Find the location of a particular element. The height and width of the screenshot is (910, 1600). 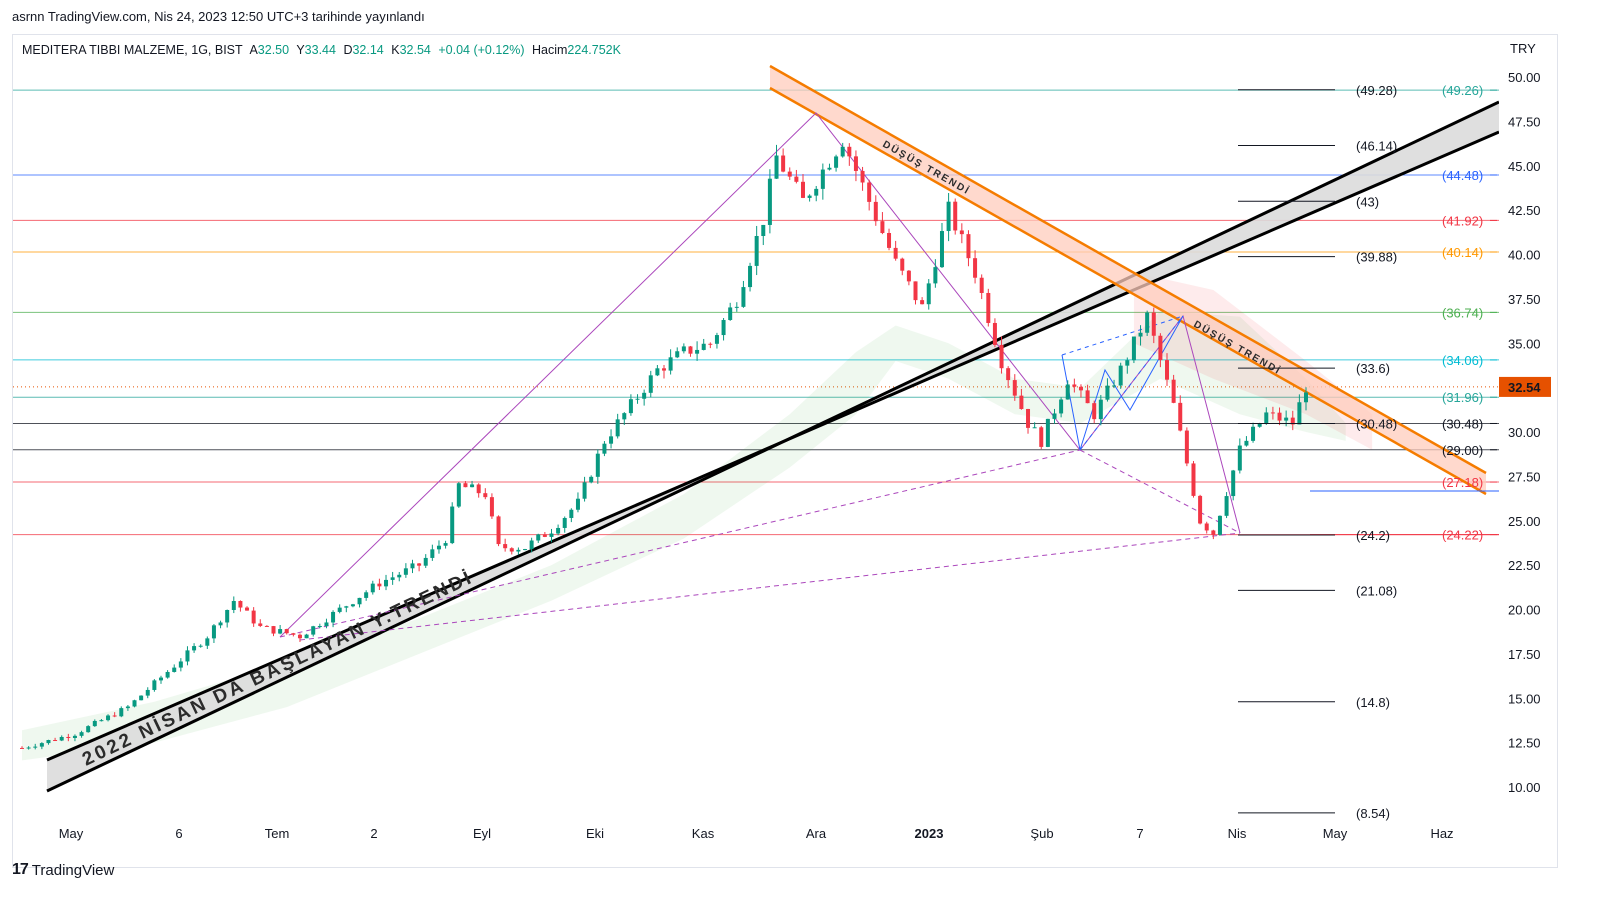

fib-level-label: (49.28) is located at coordinates (1376, 90).